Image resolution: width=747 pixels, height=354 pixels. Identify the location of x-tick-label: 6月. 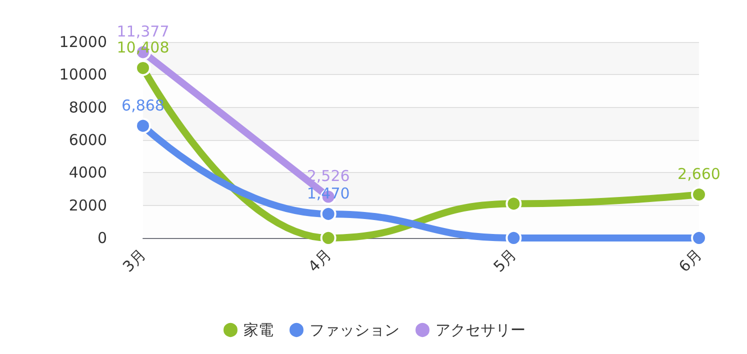
(690, 261).